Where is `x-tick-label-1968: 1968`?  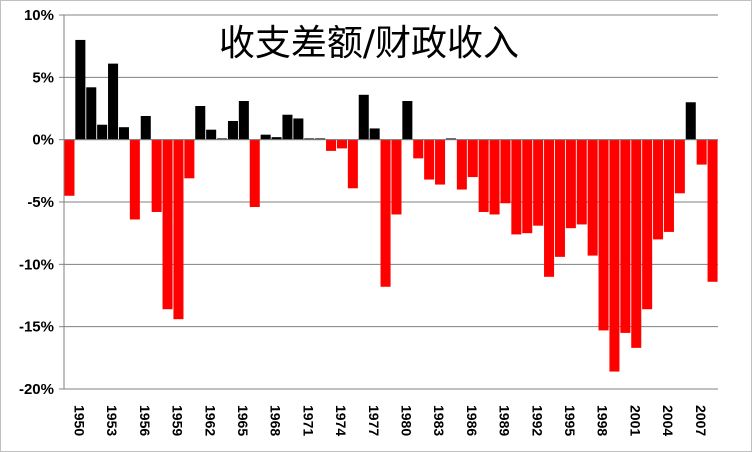
x-tick-label-1968: 1968 is located at coordinates (276, 420).